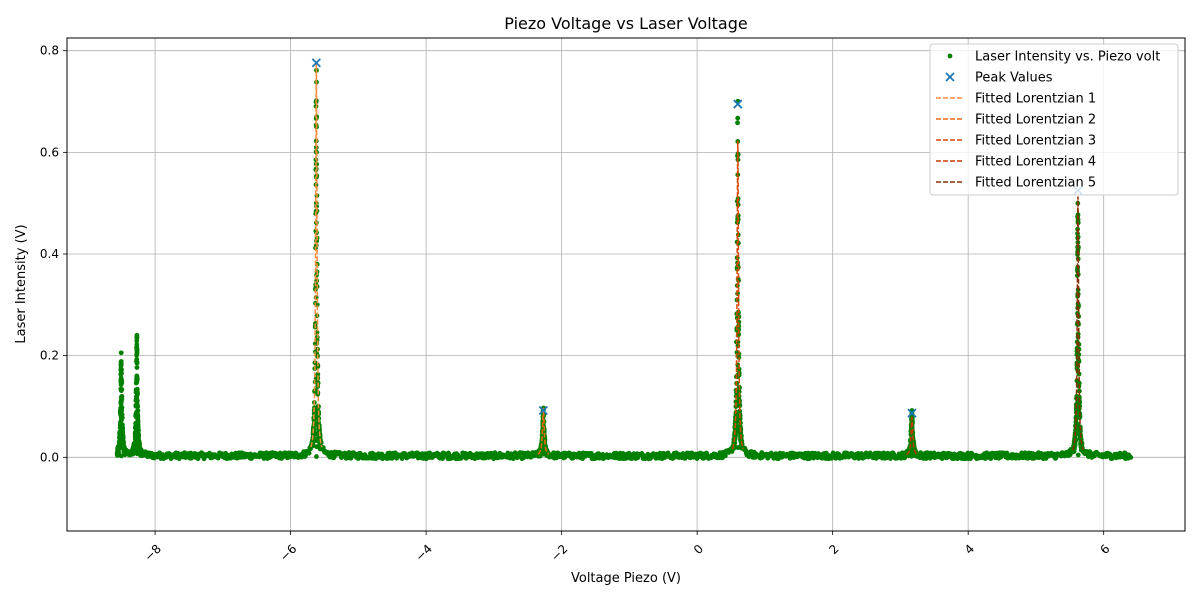  What do you see at coordinates (1014, 78) in the screenshot?
I see `legend-label: Peak Values` at bounding box center [1014, 78].